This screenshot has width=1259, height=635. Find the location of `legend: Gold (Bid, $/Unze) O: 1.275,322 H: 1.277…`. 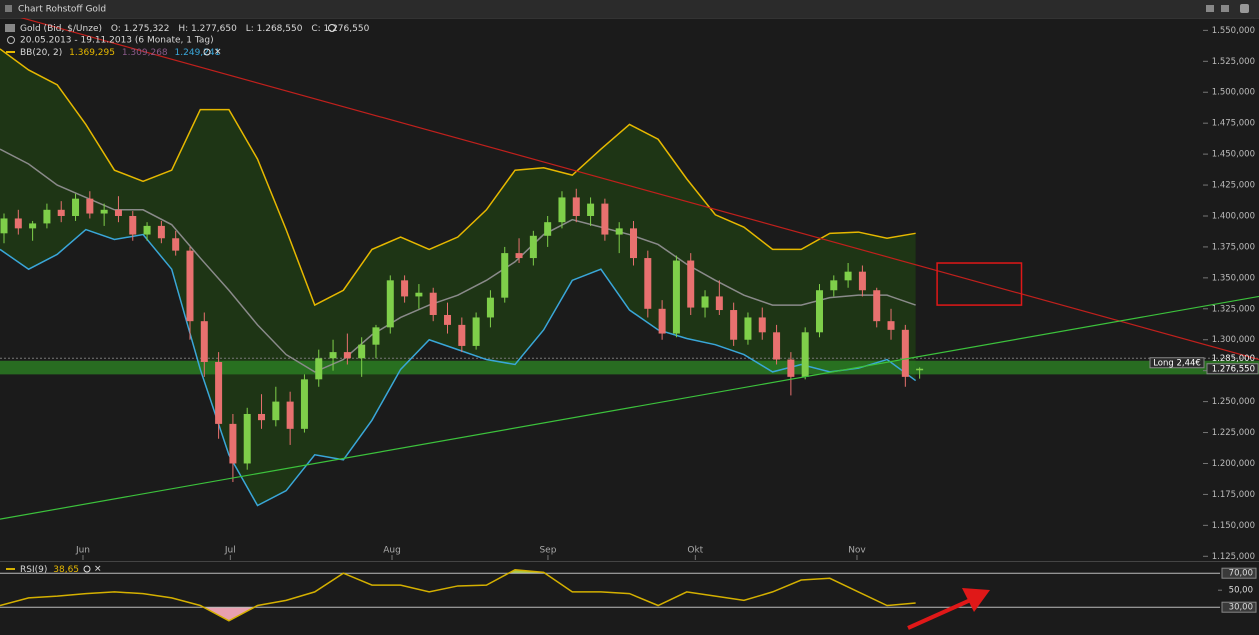

legend: Gold (Bid, $/Unze) O: 1.275,322 H: 1.277… is located at coordinates (187, 41).